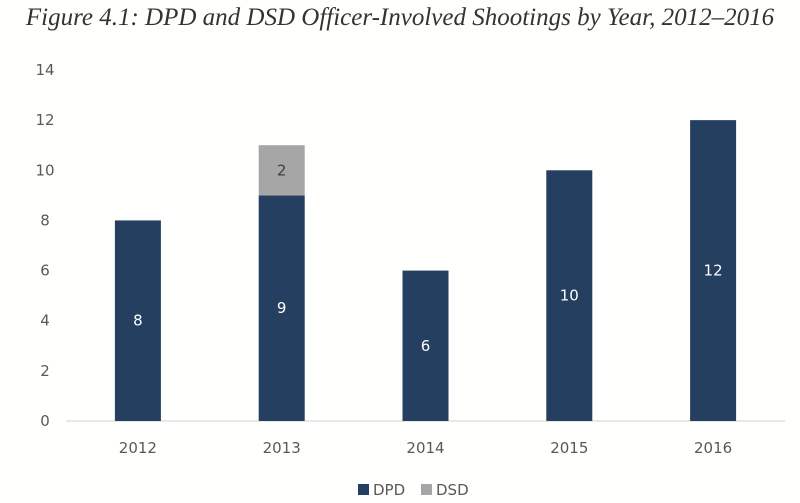 Image resolution: width=800 pixels, height=503 pixels. I want to click on x-tick-label: 2015, so click(569, 448).